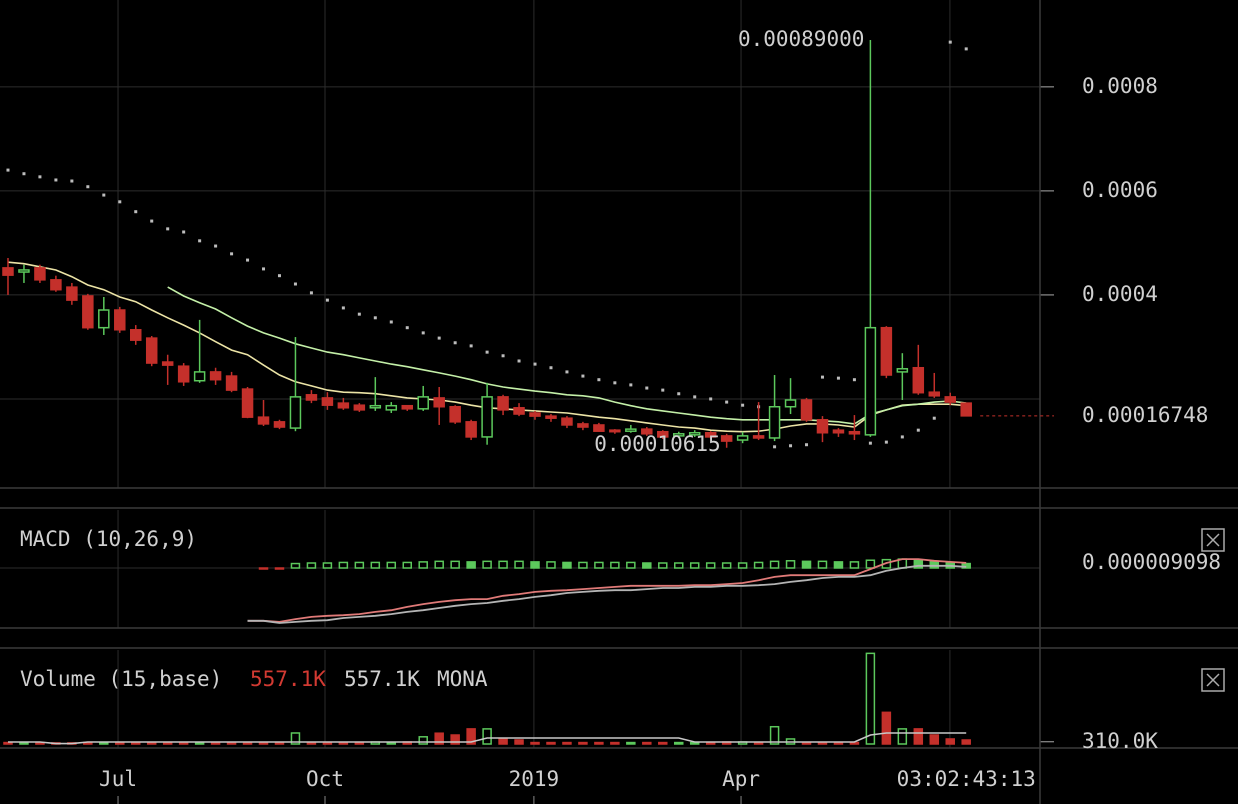 The image size is (1238, 804). What do you see at coordinates (462, 679) in the screenshot?
I see `volume-unit: MONA` at bounding box center [462, 679].